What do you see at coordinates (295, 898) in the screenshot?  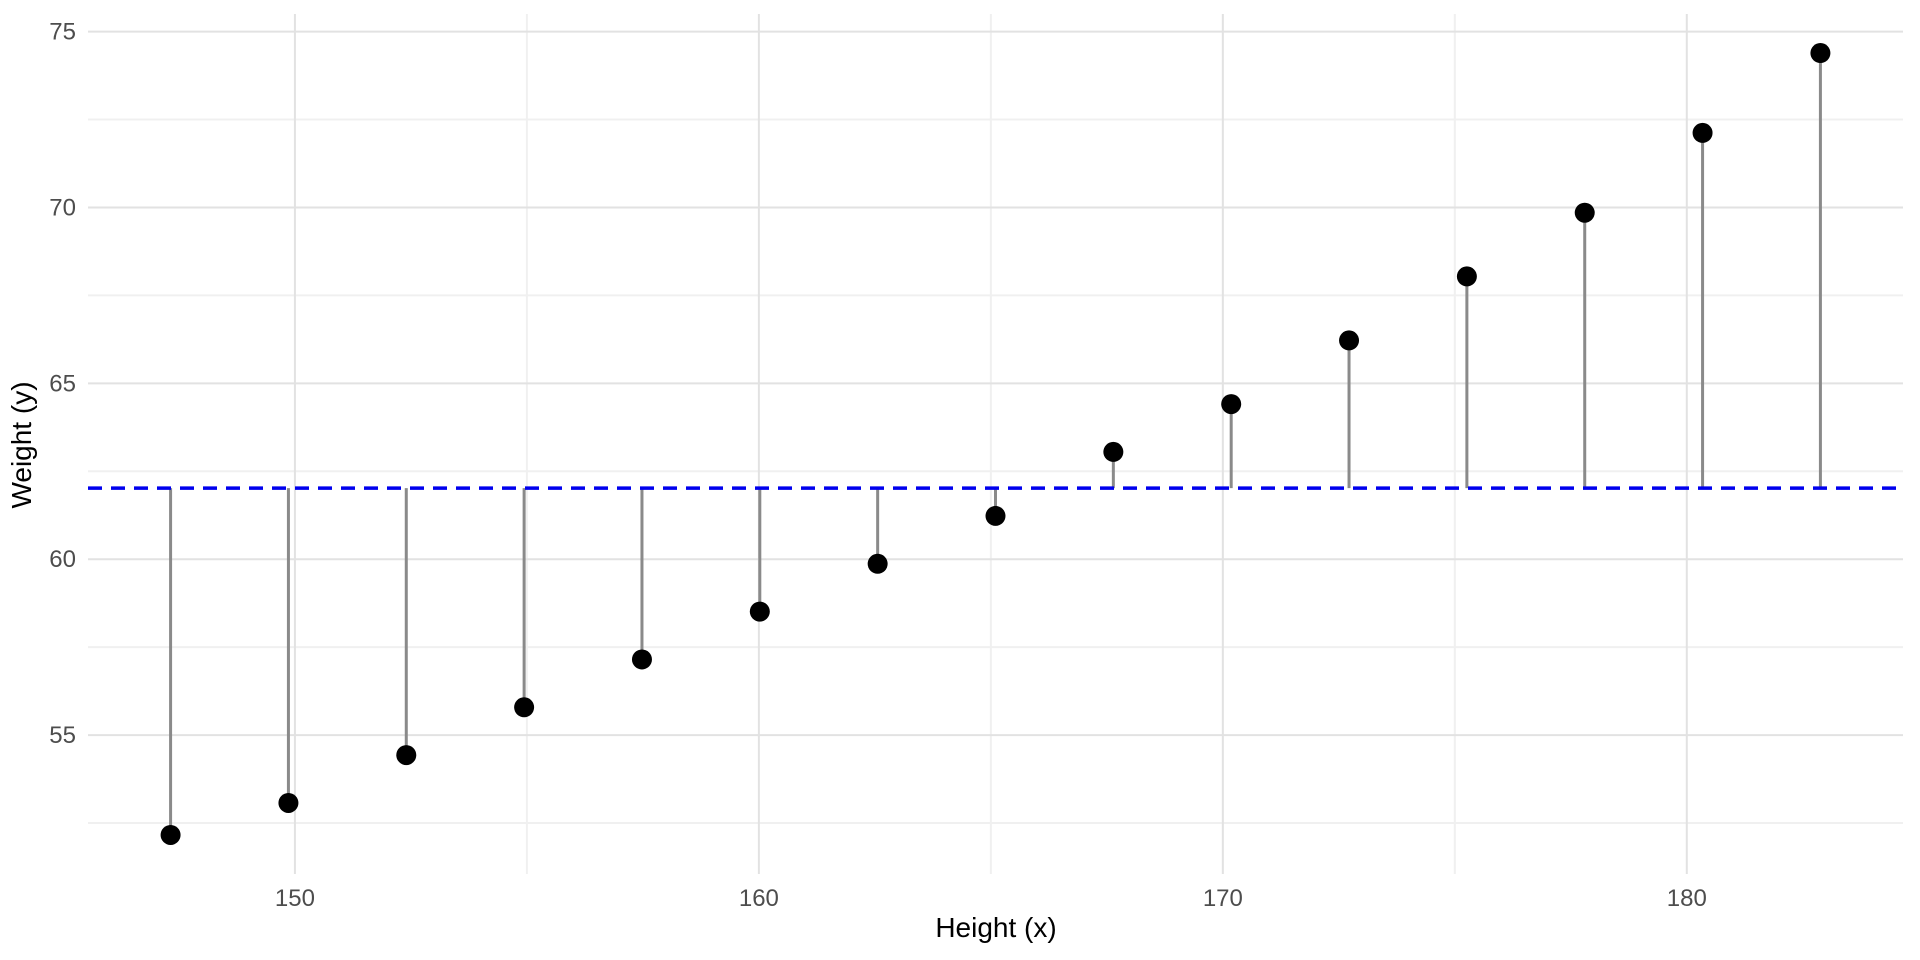 I see `x-tick-label: 150` at bounding box center [295, 898].